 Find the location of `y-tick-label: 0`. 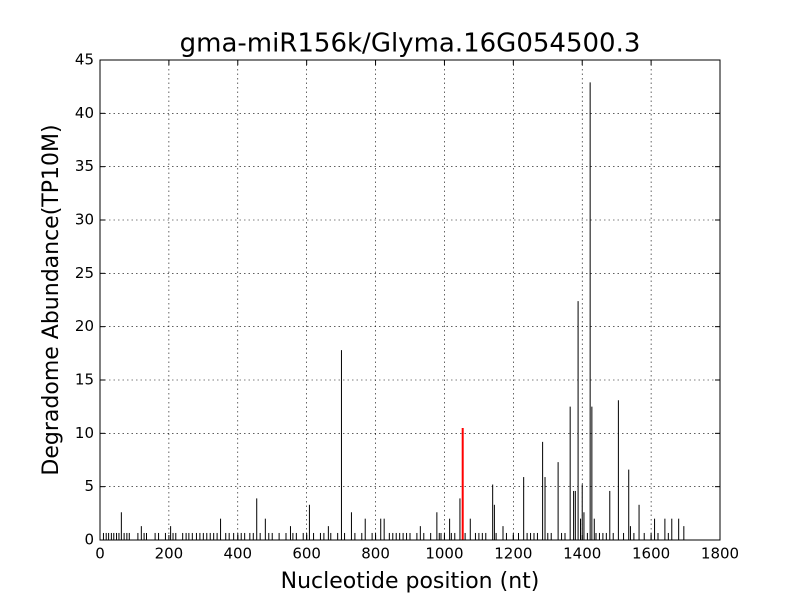

y-tick-label: 0 is located at coordinates (89, 540).